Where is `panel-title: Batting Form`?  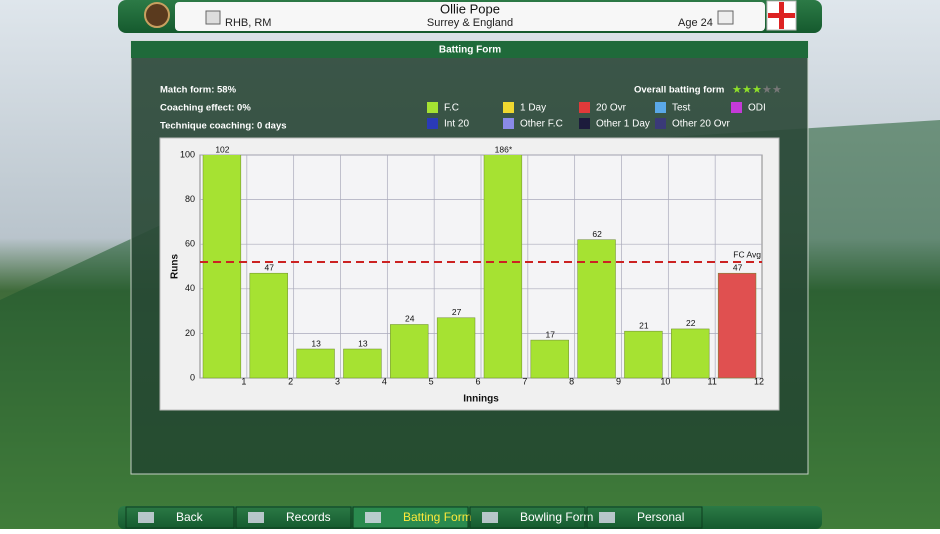 panel-title: Batting Form is located at coordinates (470, 50).